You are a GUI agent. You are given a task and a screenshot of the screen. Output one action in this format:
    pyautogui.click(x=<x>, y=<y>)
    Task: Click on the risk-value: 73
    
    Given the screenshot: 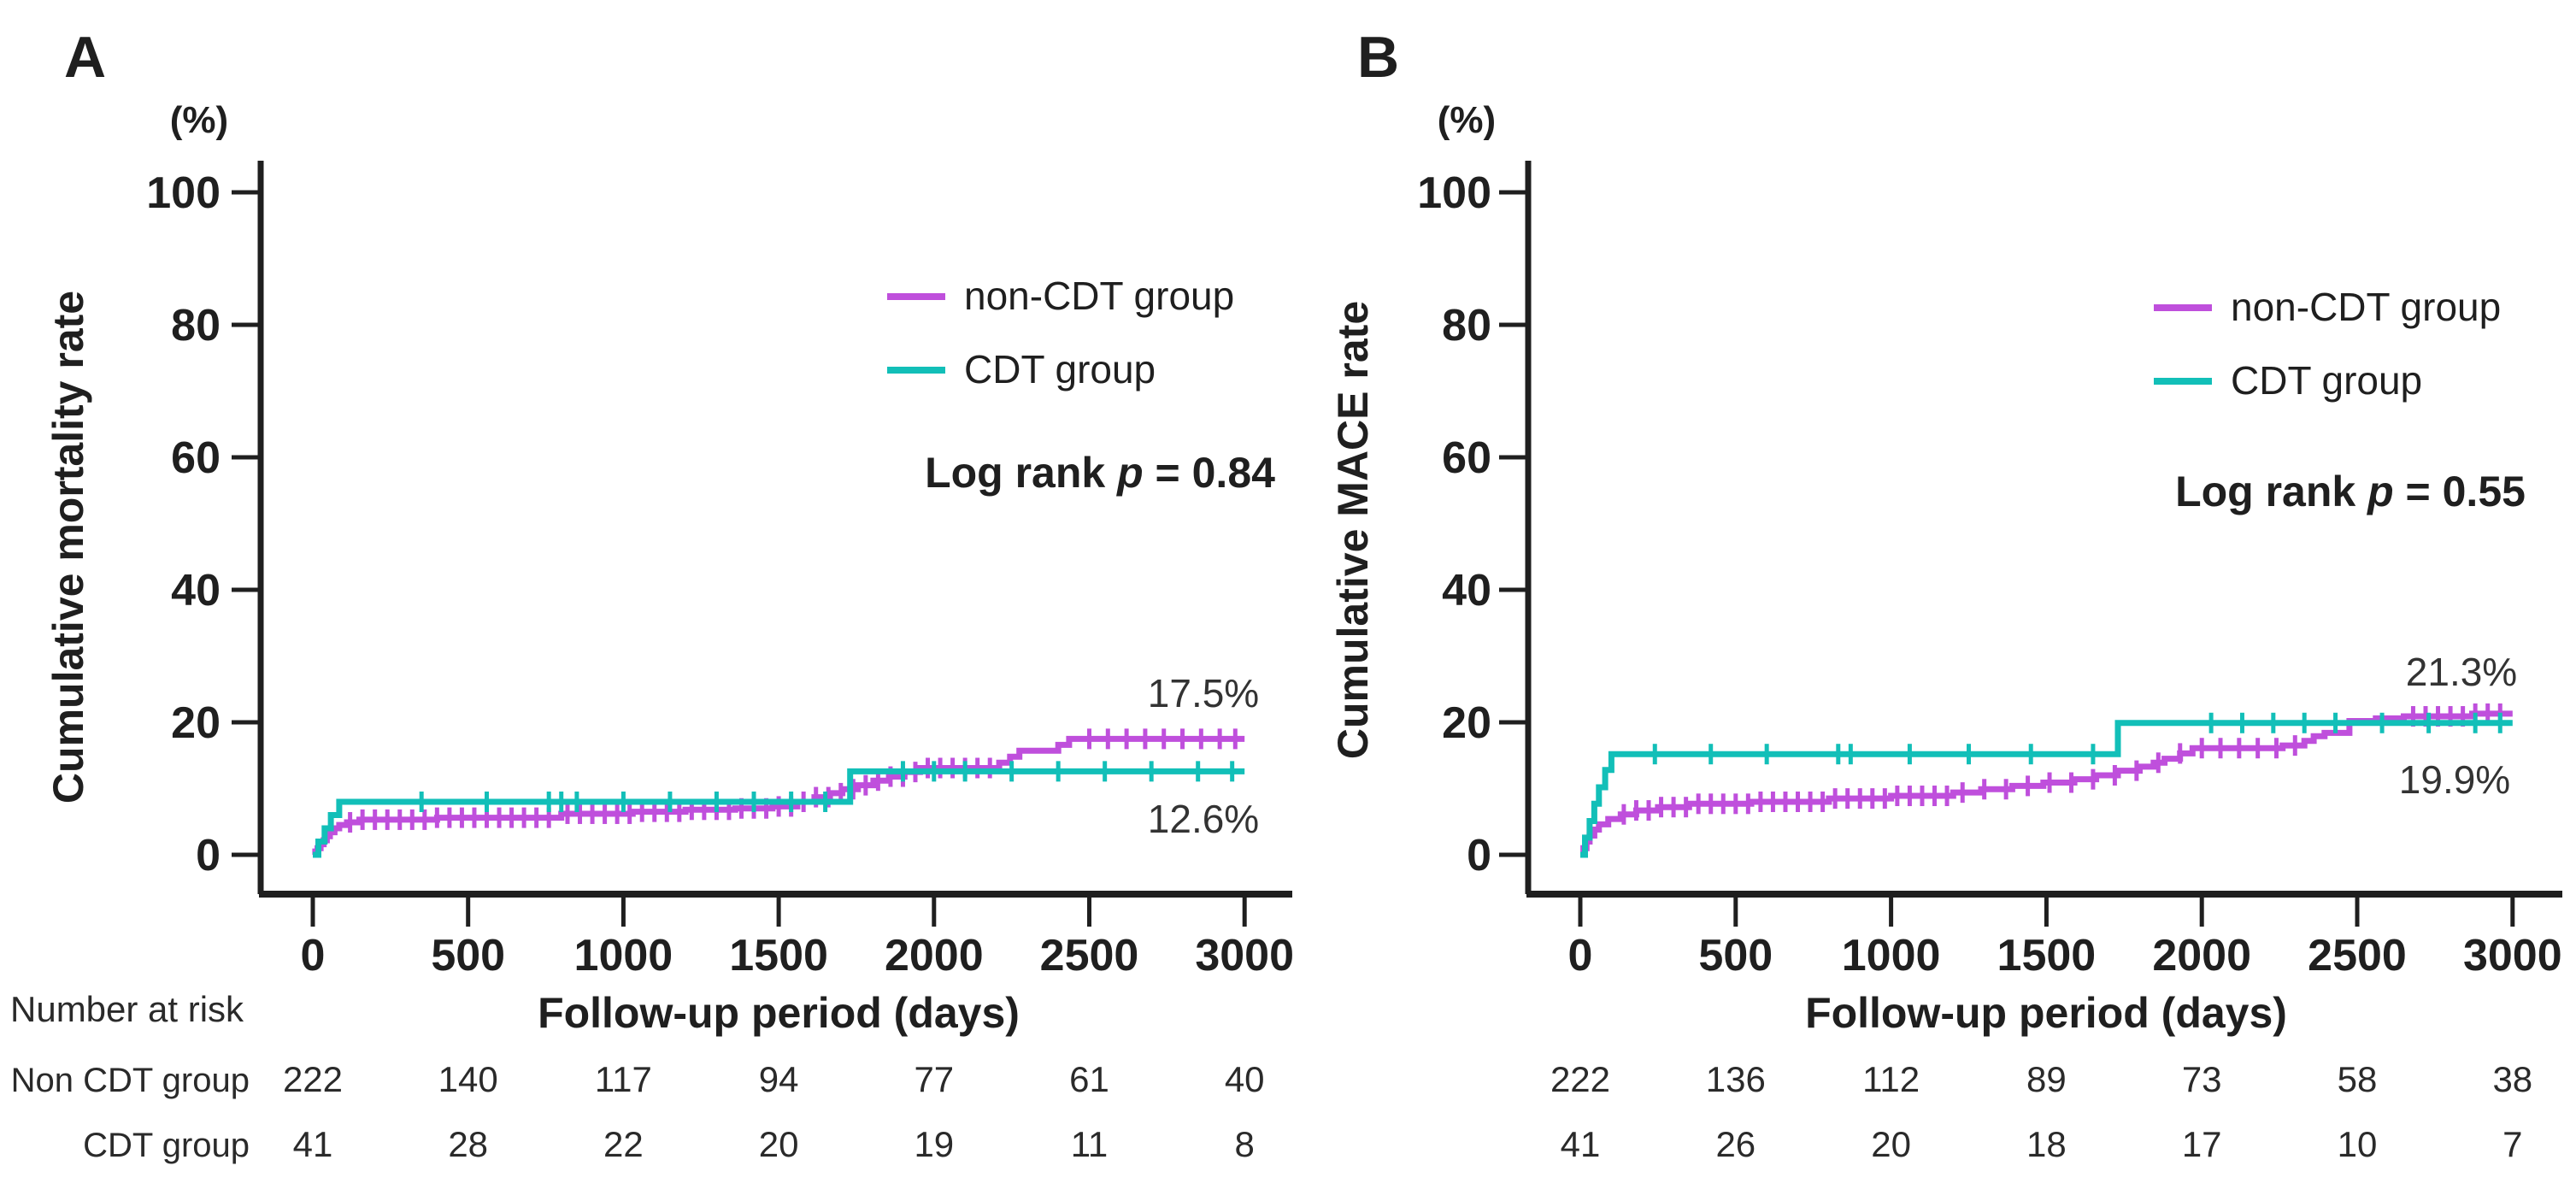 What is the action you would take?
    pyautogui.click(x=2202, y=1079)
    